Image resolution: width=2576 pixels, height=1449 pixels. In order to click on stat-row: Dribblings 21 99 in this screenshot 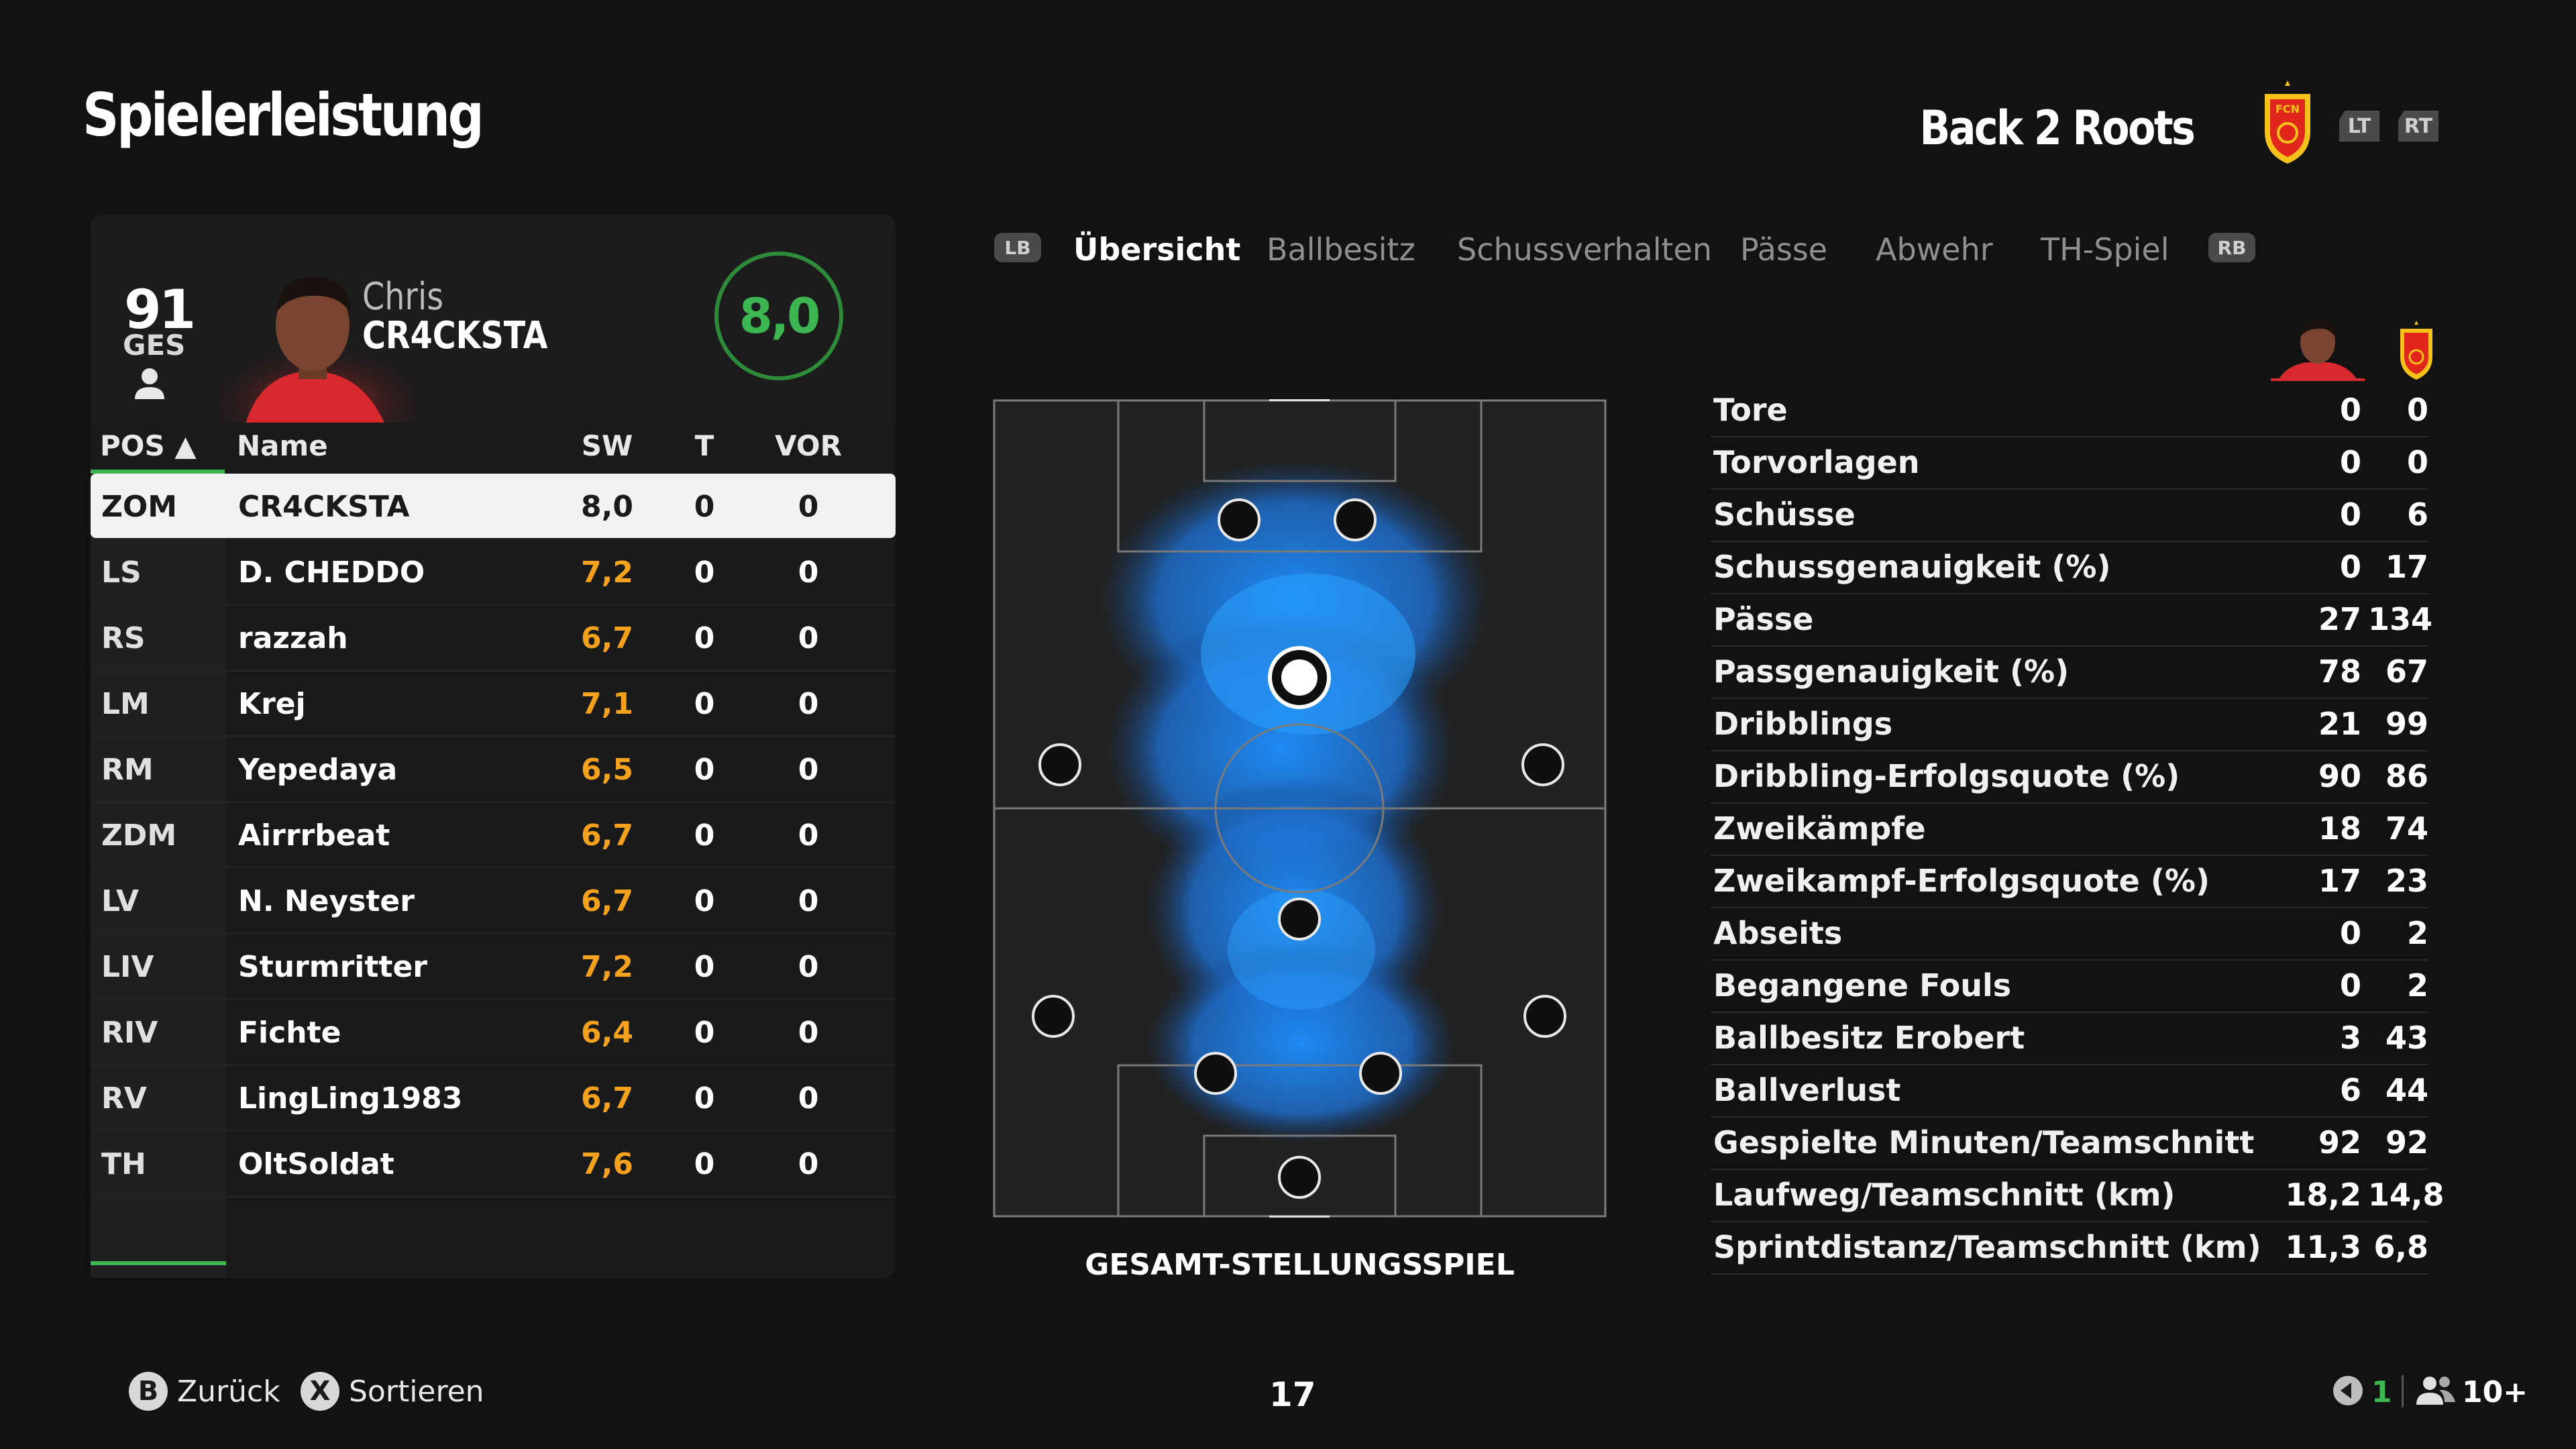, I will do `click(2069, 724)`.